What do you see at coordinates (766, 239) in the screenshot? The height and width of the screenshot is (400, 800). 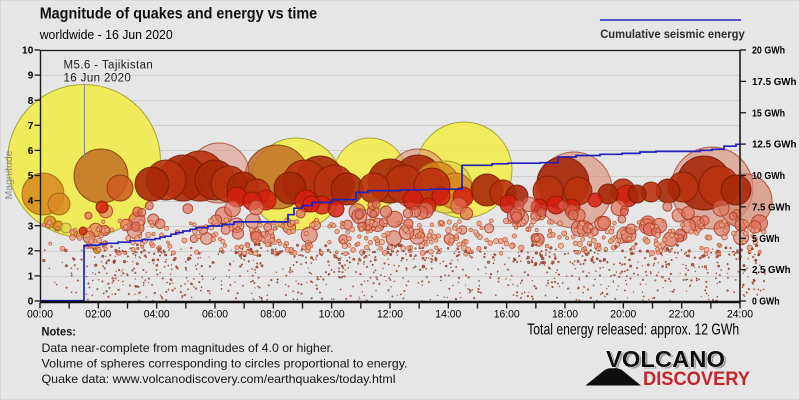 I see `svg-text: 5 GWh` at bounding box center [766, 239].